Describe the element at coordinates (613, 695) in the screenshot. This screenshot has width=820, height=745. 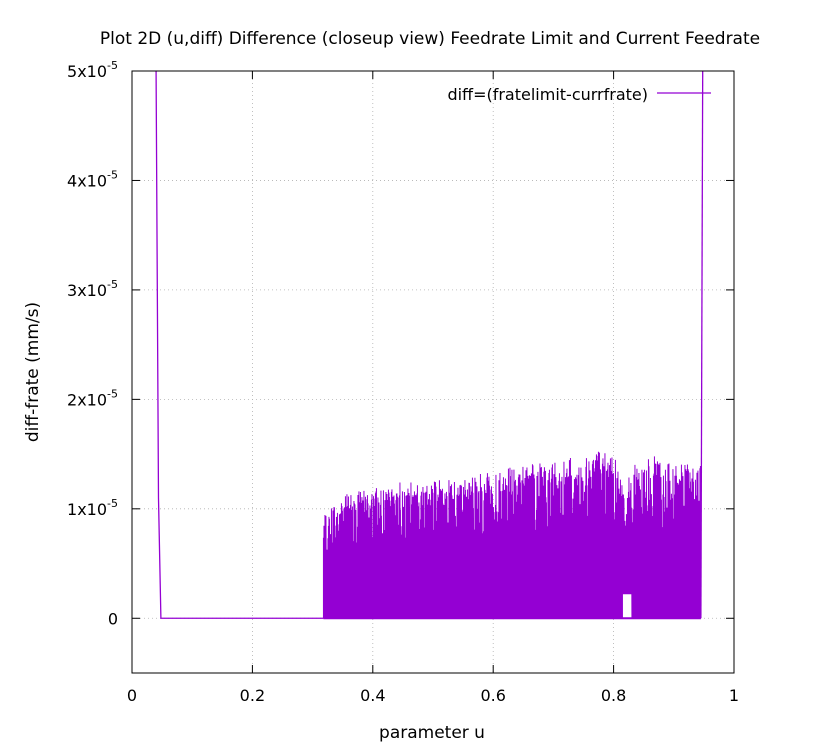
I see `x-tick-label: 0.8` at that location.